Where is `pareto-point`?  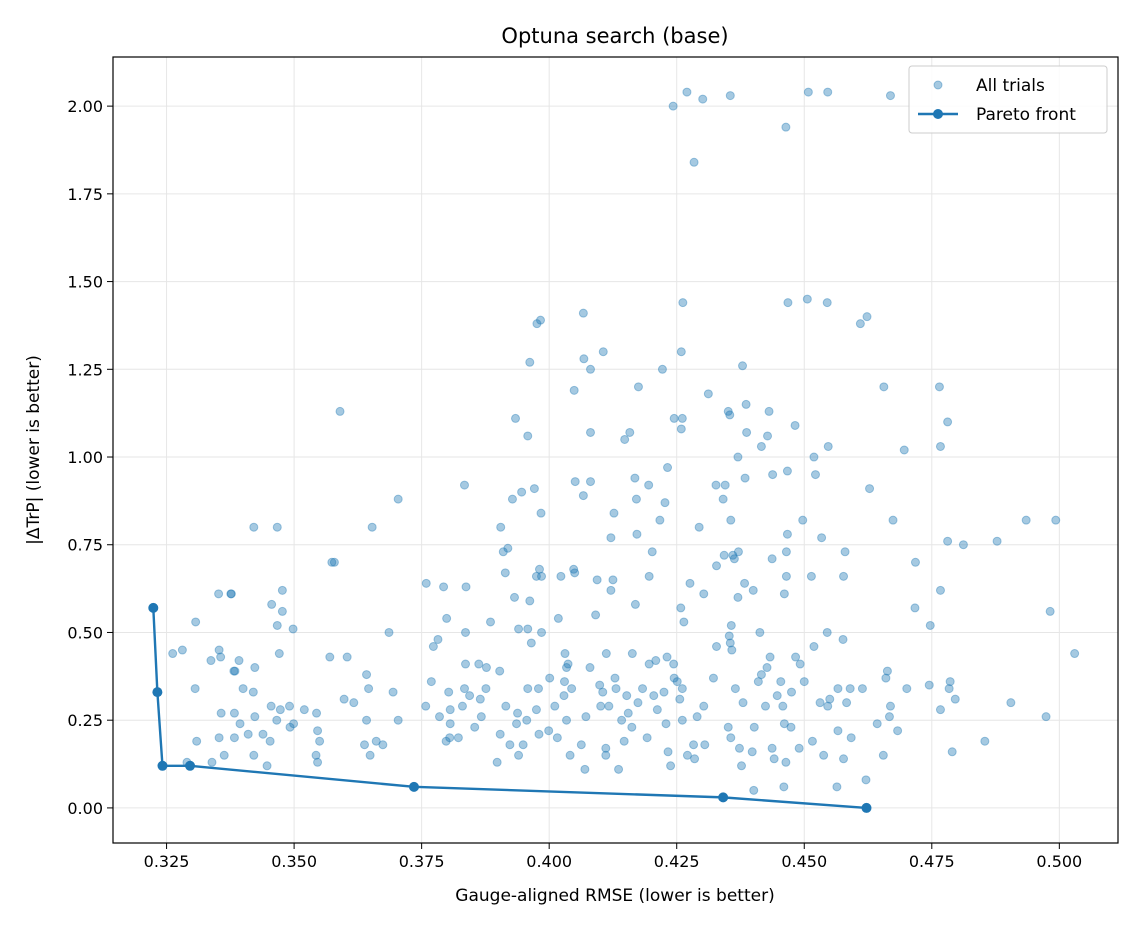
pareto-point is located at coordinates (190, 765).